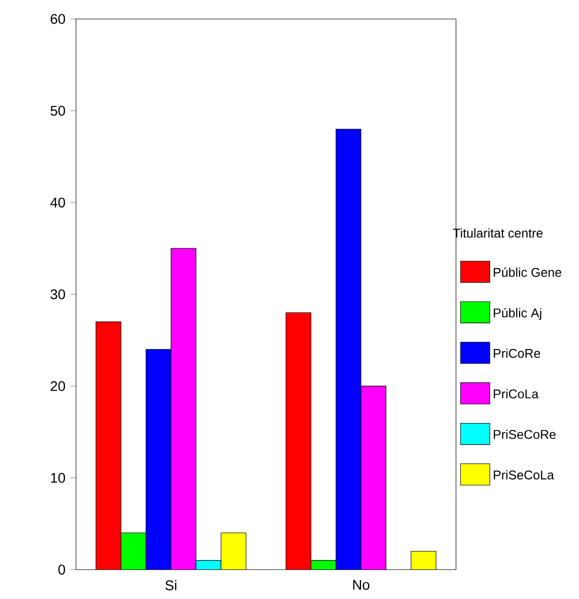 The image size is (579, 599). What do you see at coordinates (58, 294) in the screenshot?
I see `y-tick-label: 30` at bounding box center [58, 294].